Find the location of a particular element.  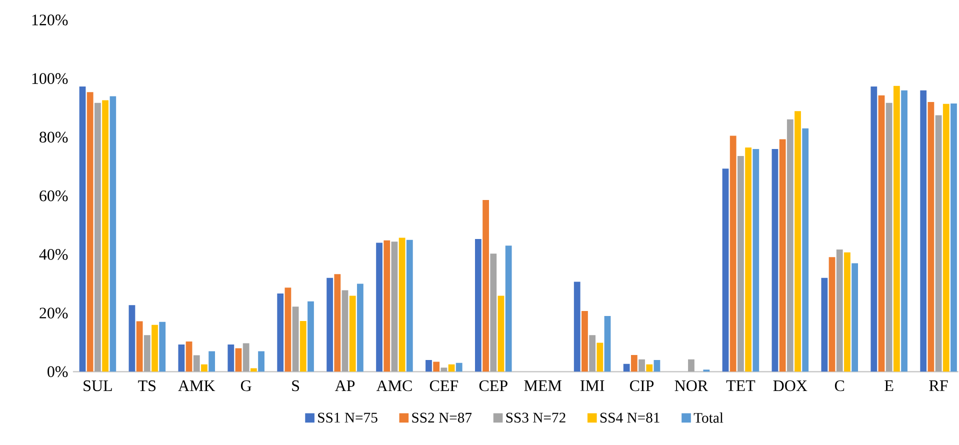

x-tick-label: C is located at coordinates (839, 386).